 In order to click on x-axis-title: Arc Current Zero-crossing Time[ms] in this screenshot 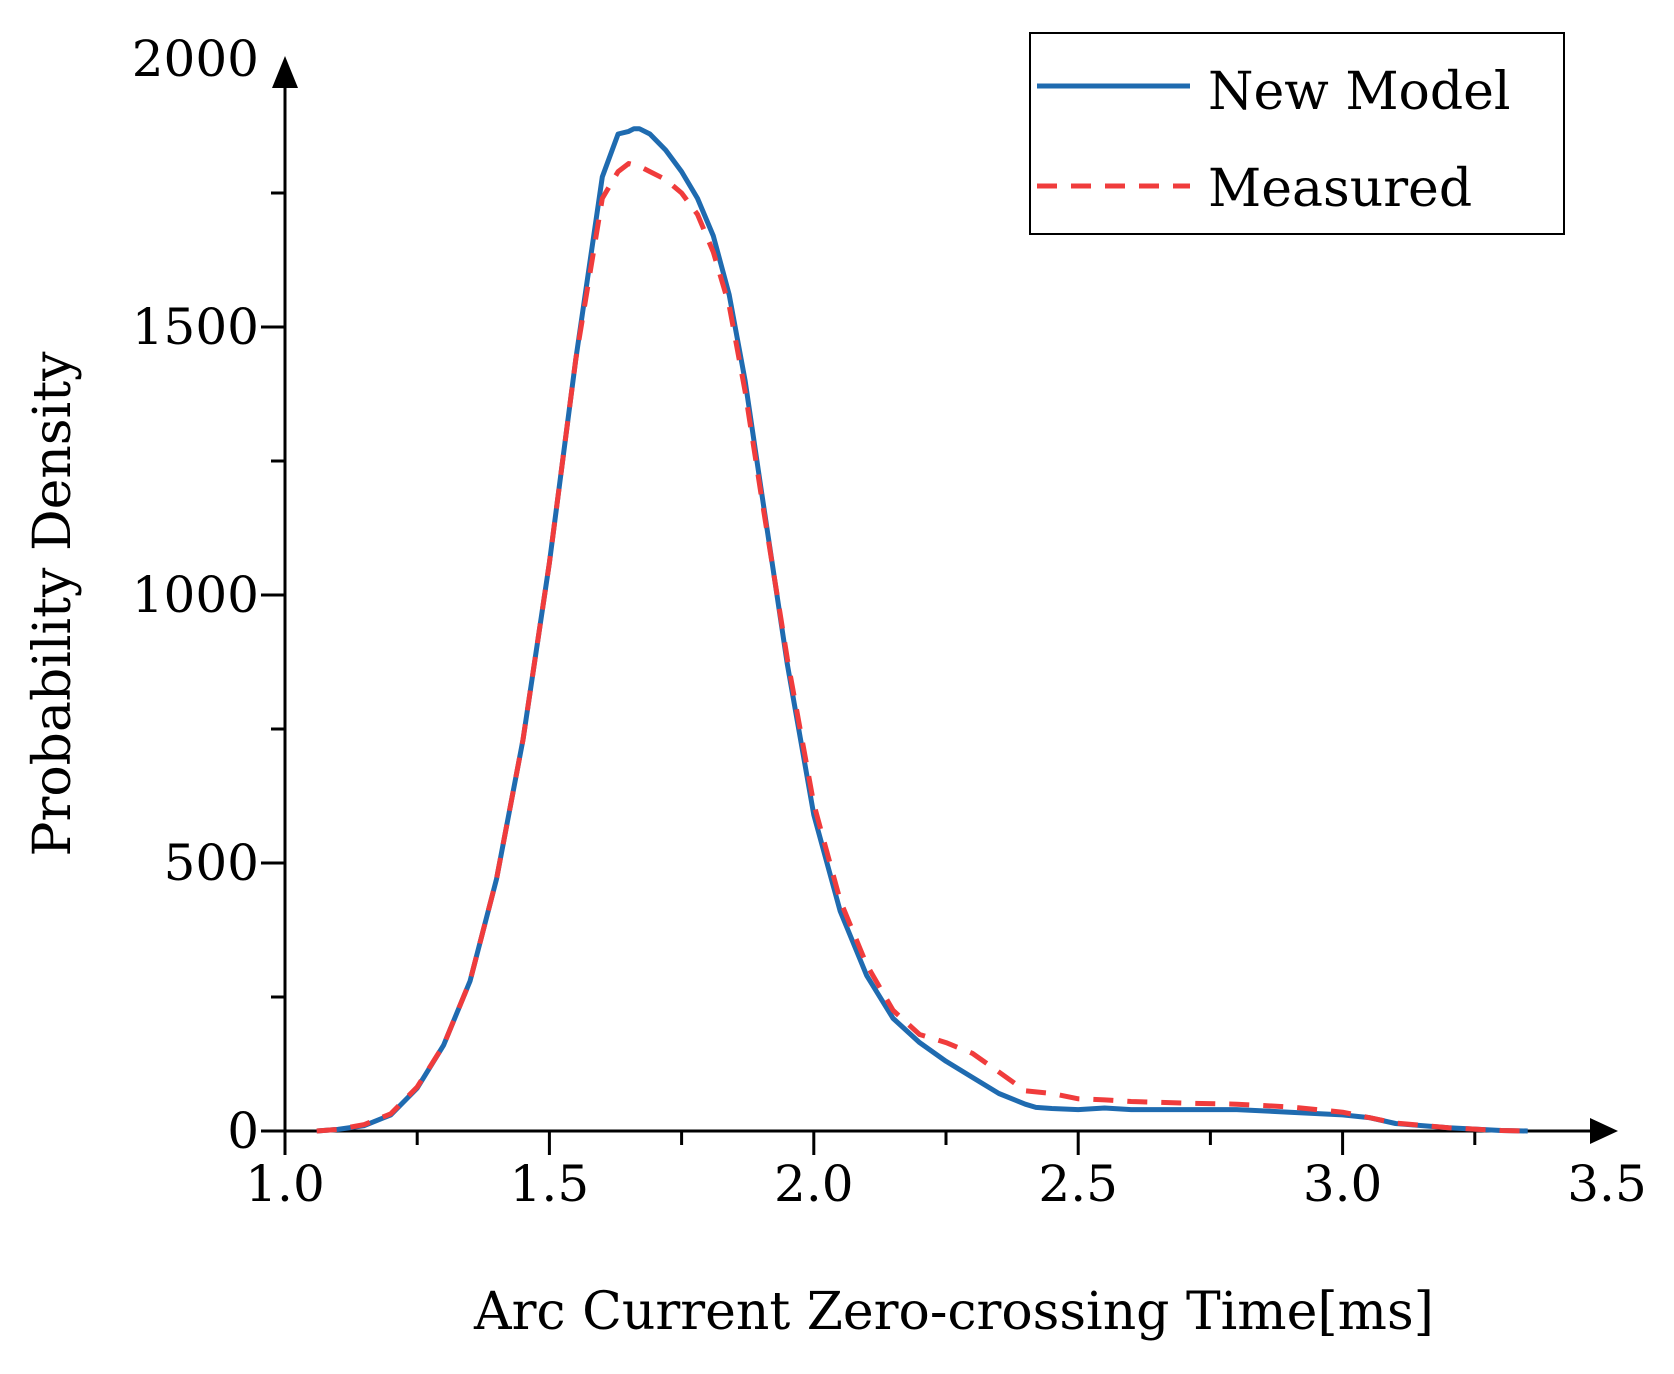, I will do `click(953, 1312)`.